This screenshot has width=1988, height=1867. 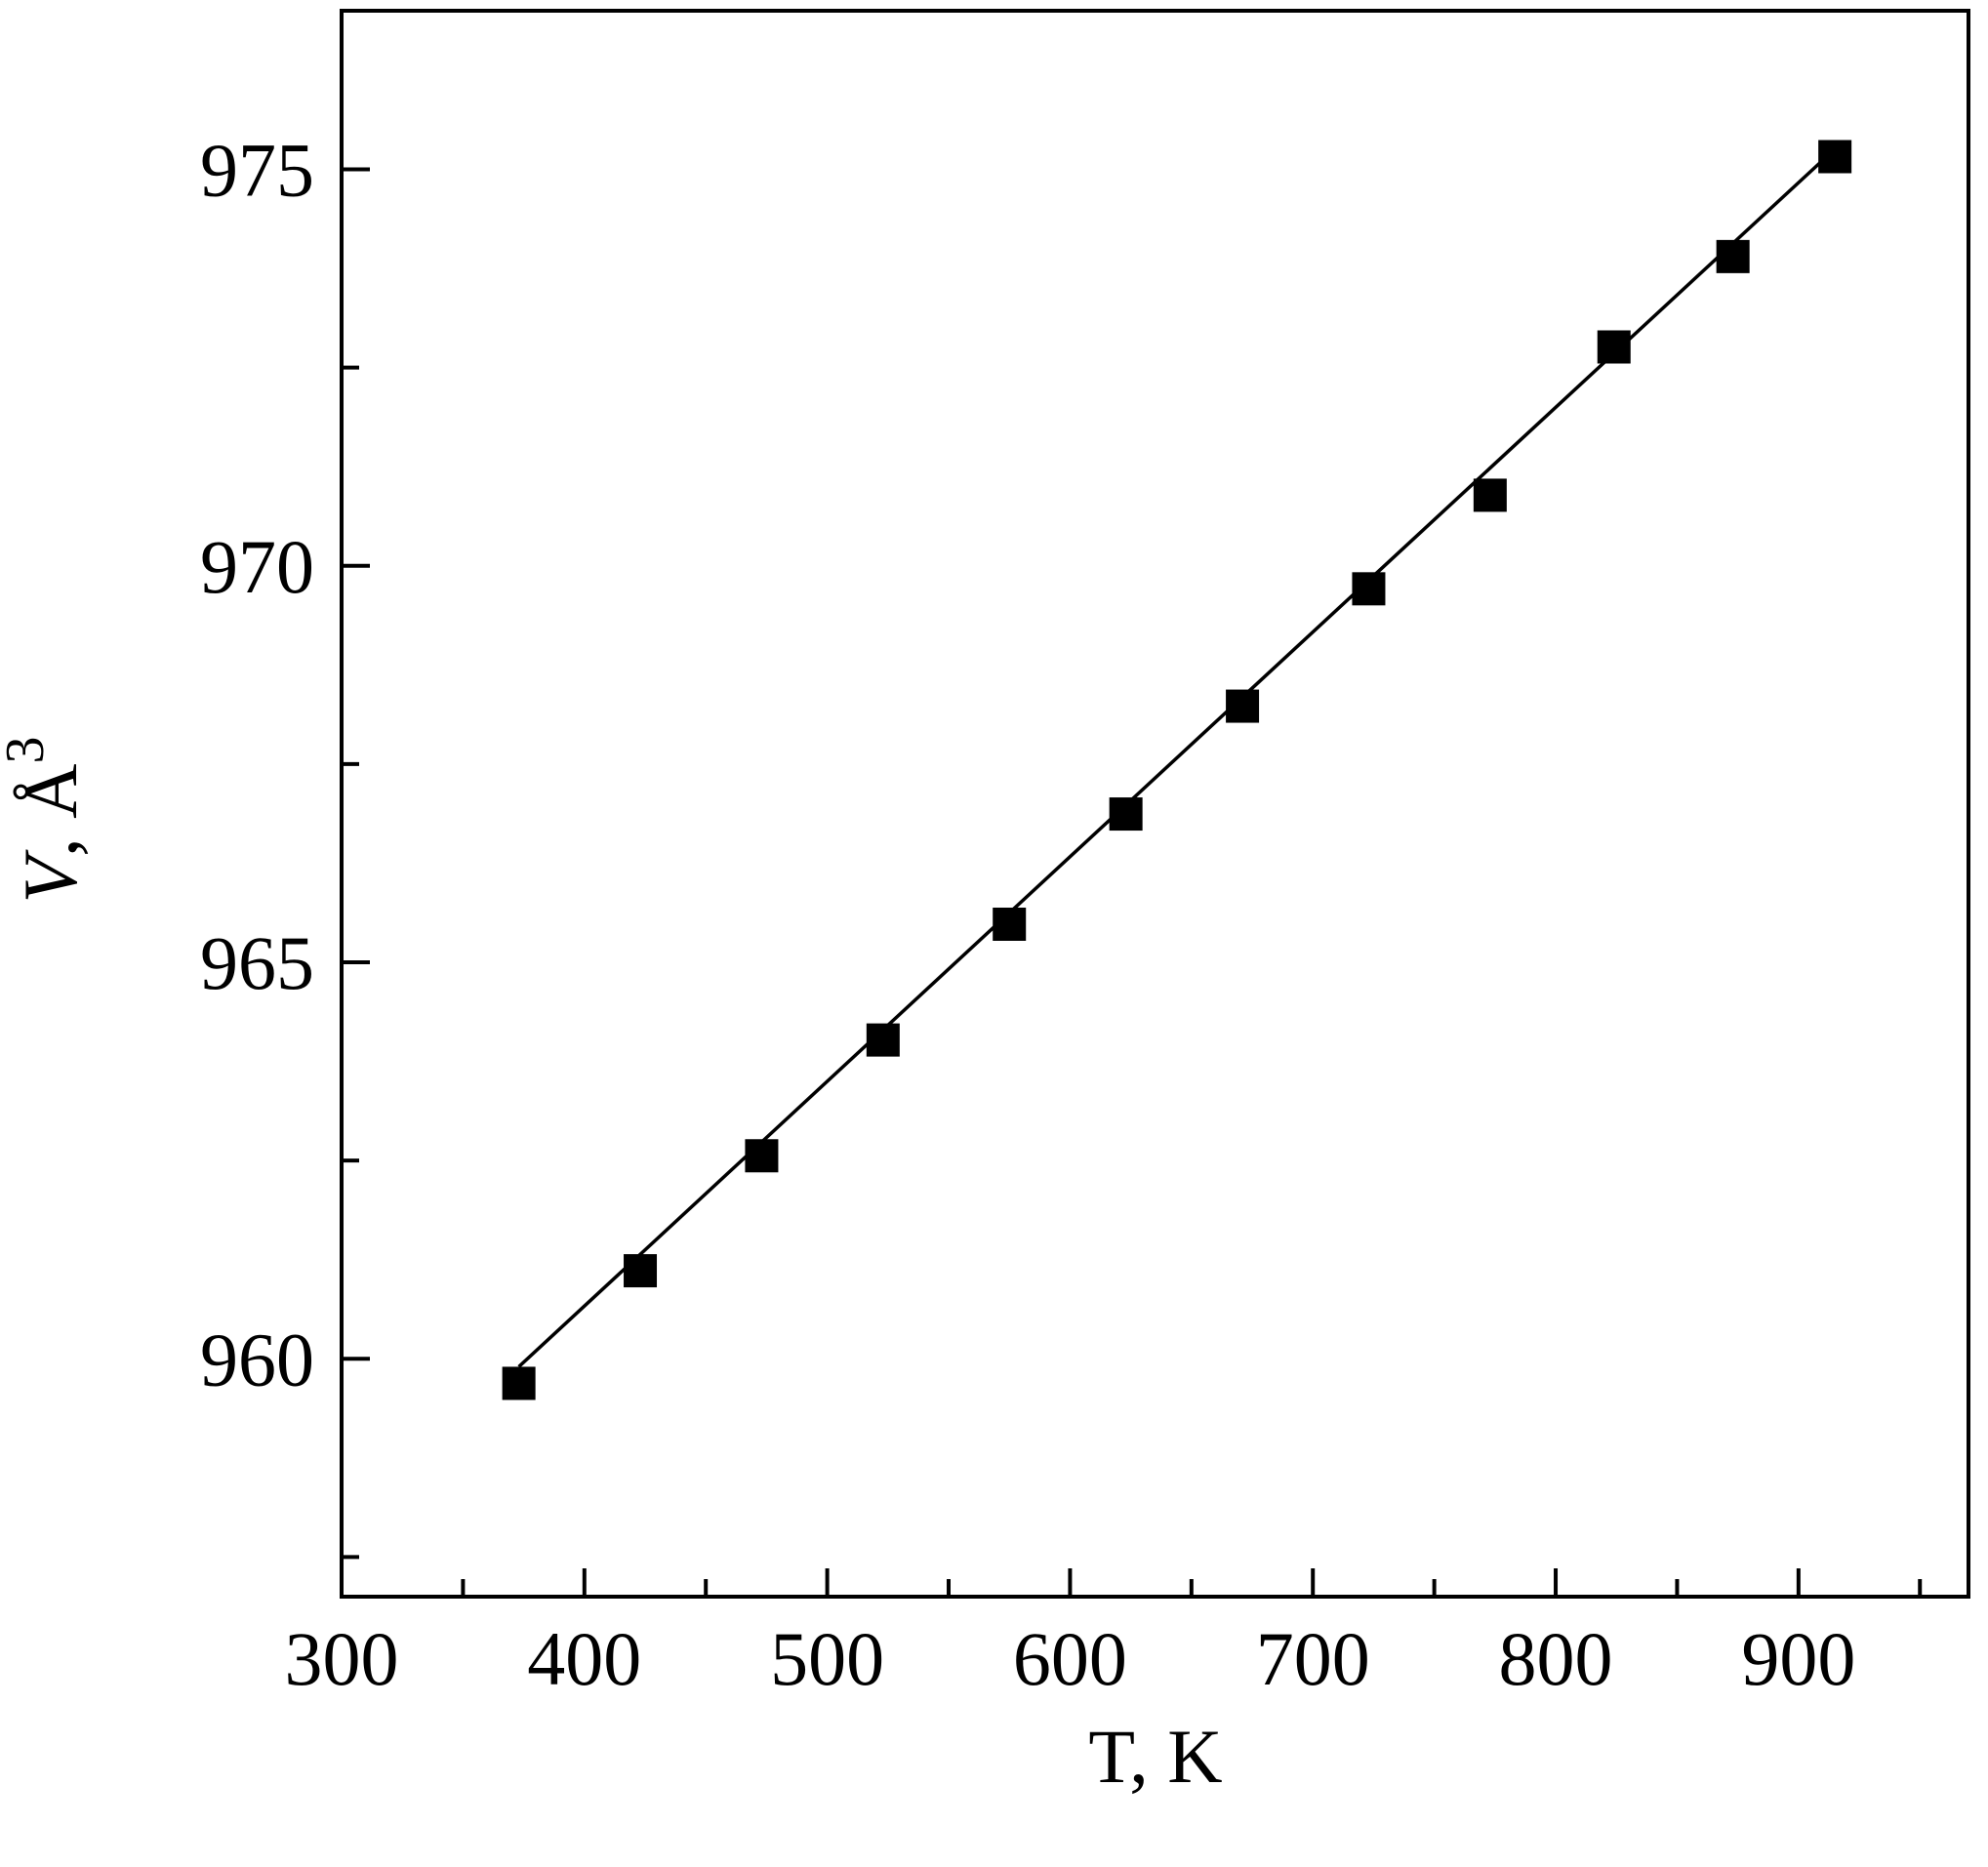 What do you see at coordinates (1798, 1658) in the screenshot?
I see `x-tick-label: 900` at bounding box center [1798, 1658].